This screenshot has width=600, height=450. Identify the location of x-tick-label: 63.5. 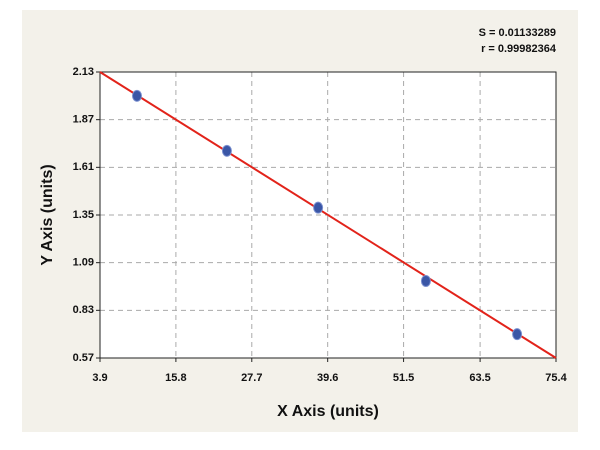
(479, 378).